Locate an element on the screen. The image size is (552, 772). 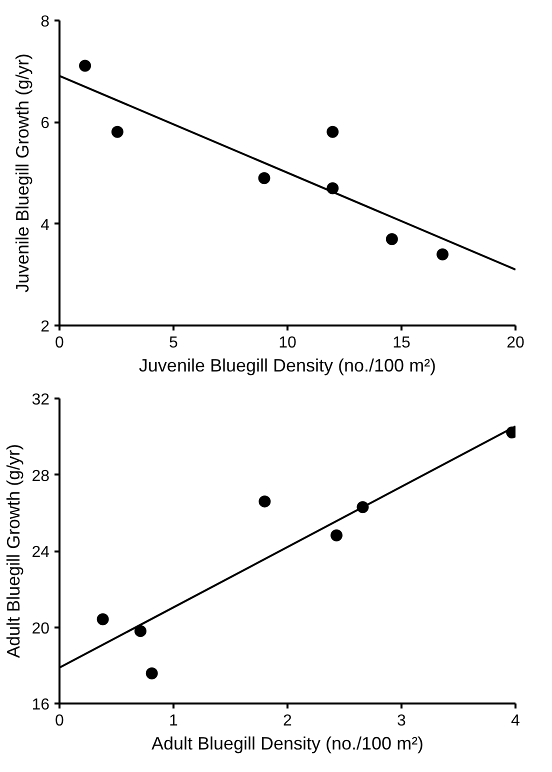
x-tick-label: 3 is located at coordinates (401, 721).